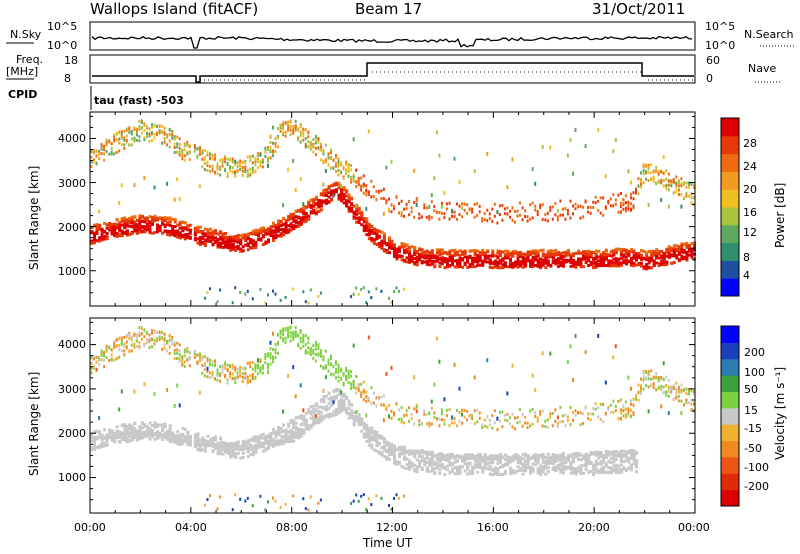  Describe the element at coordinates (769, 34) in the screenshot. I see `nsearch-label: N.Search` at that location.